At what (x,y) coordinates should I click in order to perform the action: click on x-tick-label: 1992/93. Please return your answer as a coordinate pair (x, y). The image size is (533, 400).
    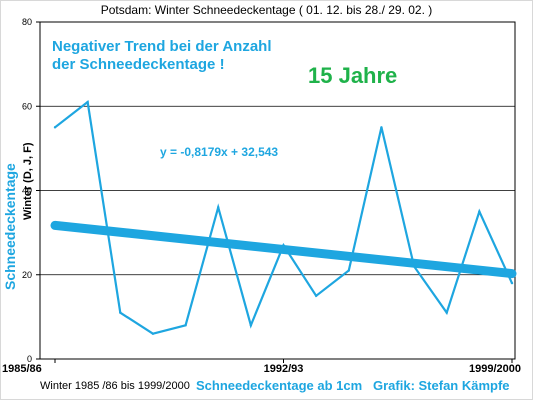
    Looking at the image, I should click on (284, 369).